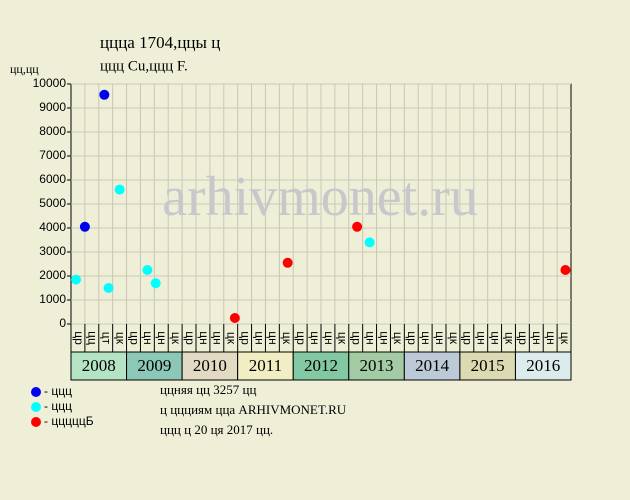 This screenshot has width=630, height=500. Describe the element at coordinates (160, 42) in the screenshot. I see `chart-title: ццца 1704,ццы ц` at that location.